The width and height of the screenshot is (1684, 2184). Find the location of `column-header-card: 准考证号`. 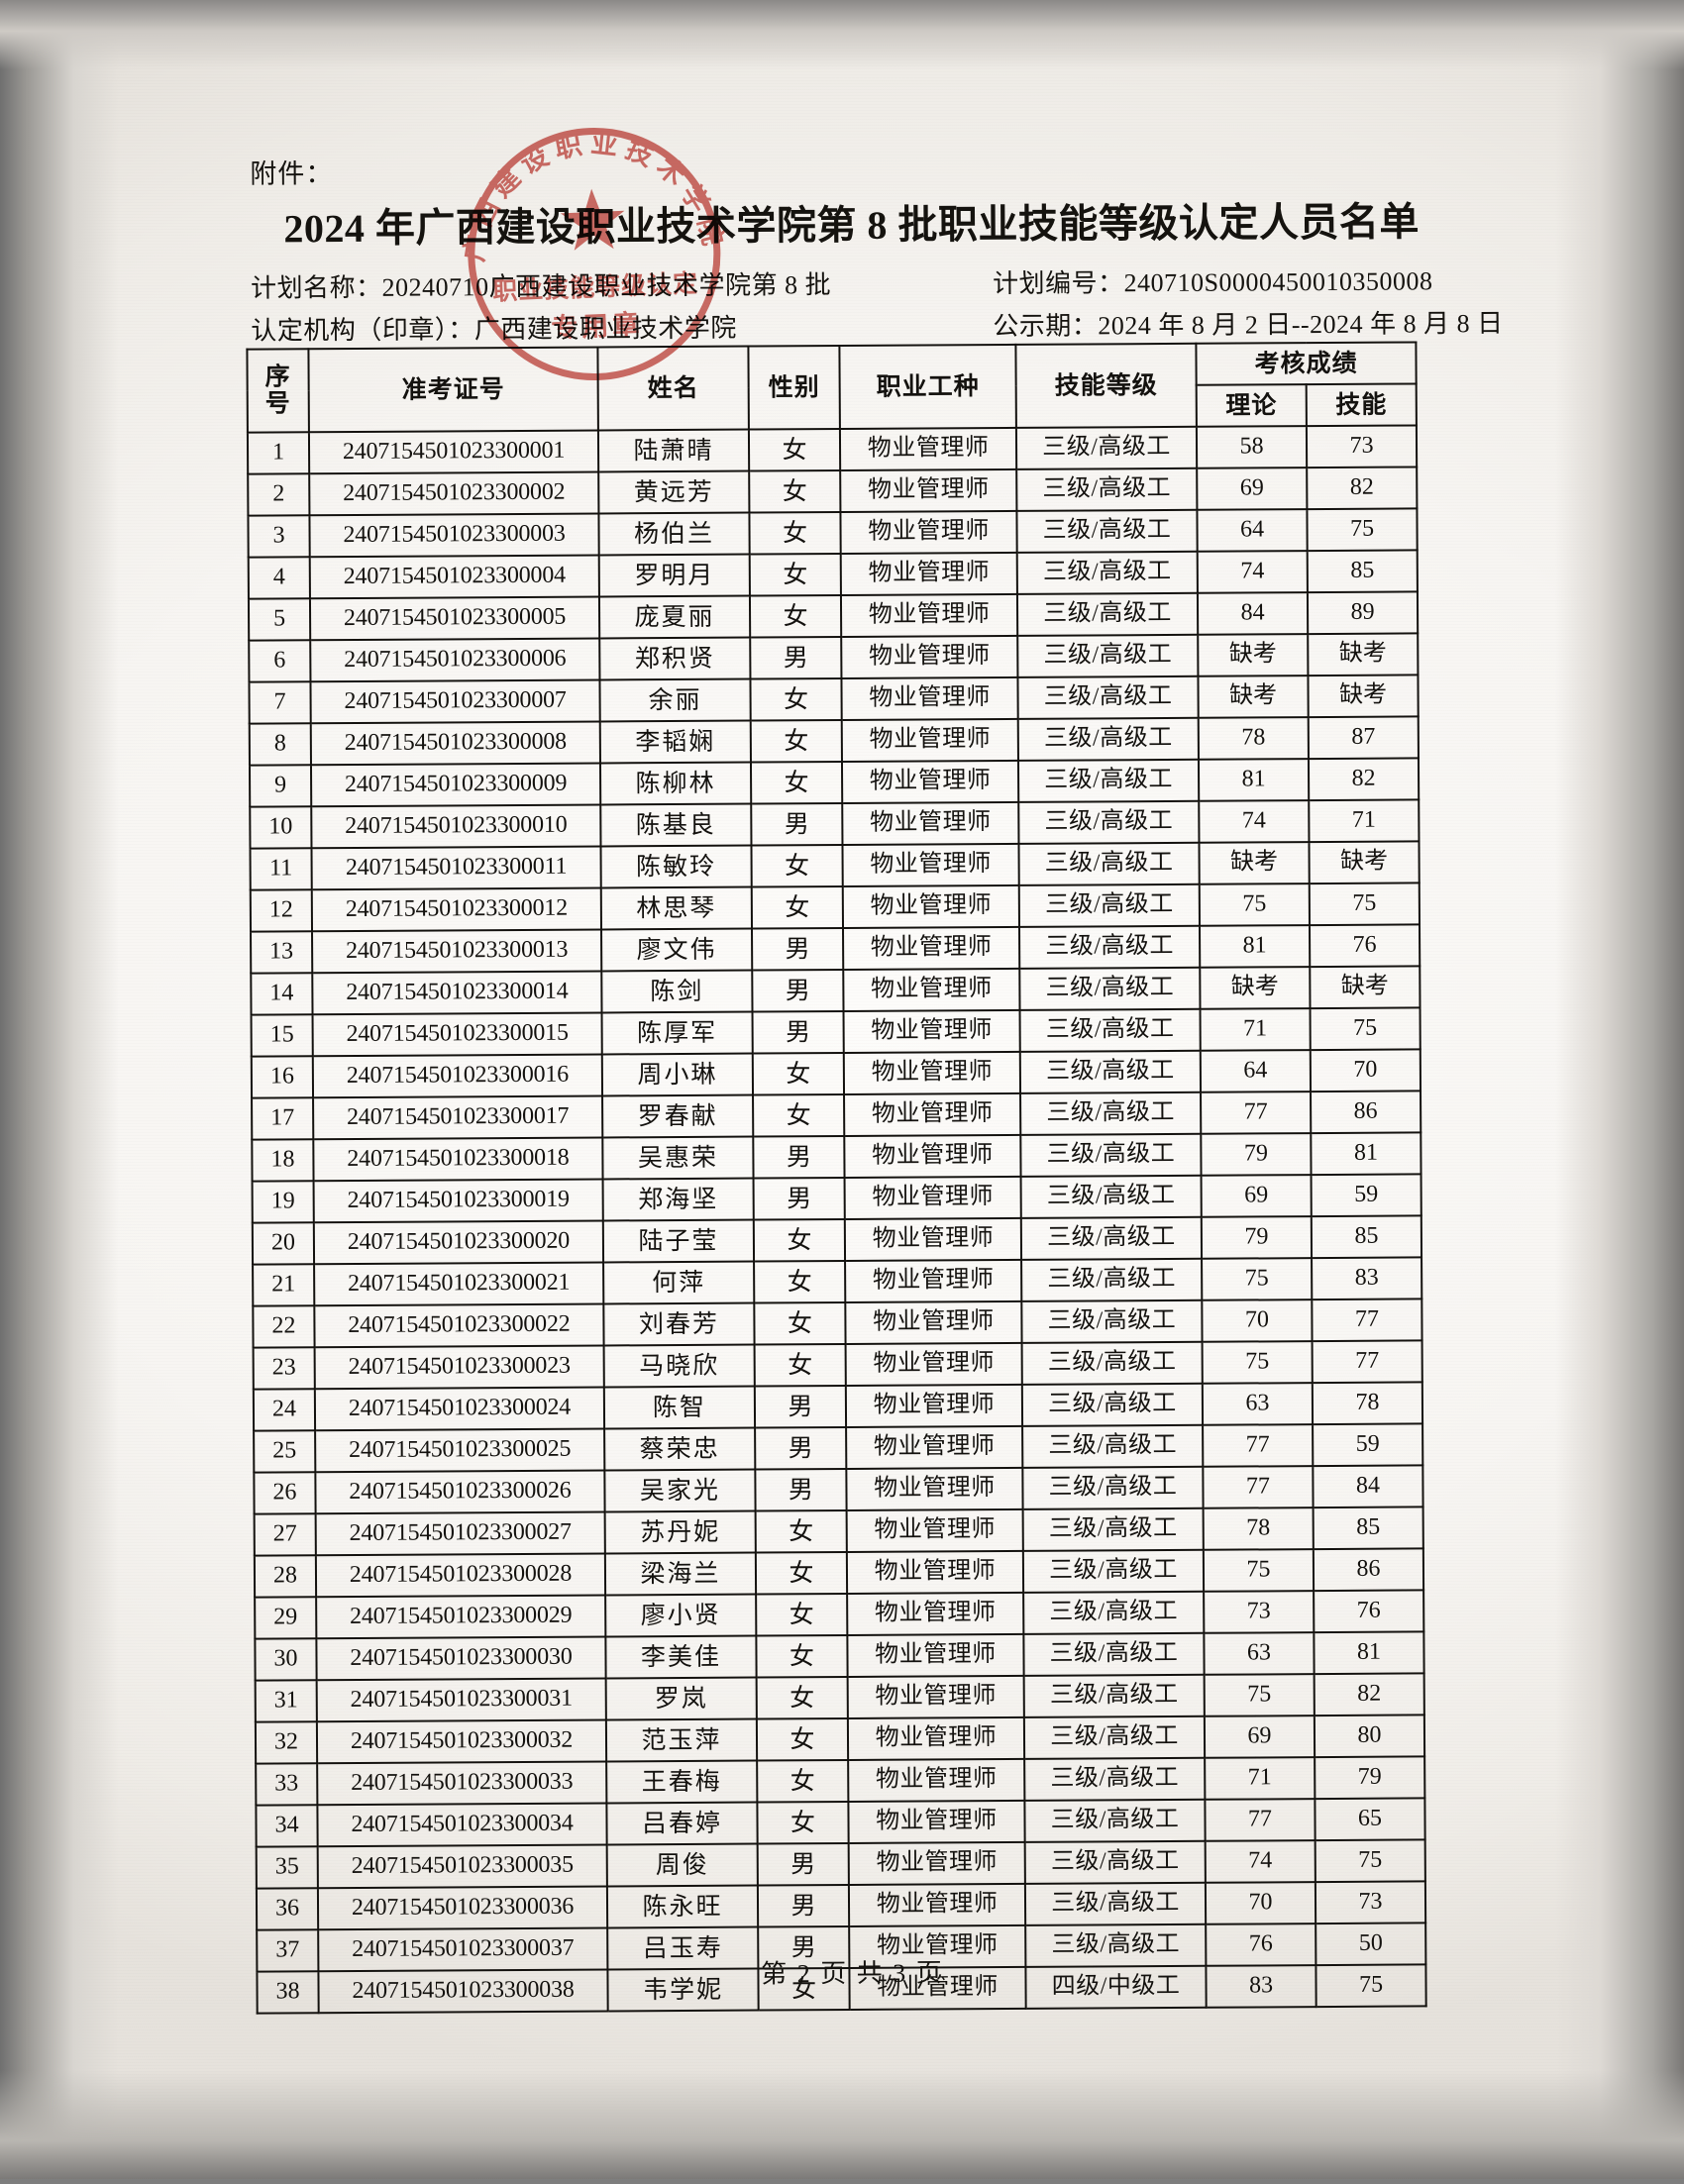

column-header-card: 准考证号 is located at coordinates (453, 390).